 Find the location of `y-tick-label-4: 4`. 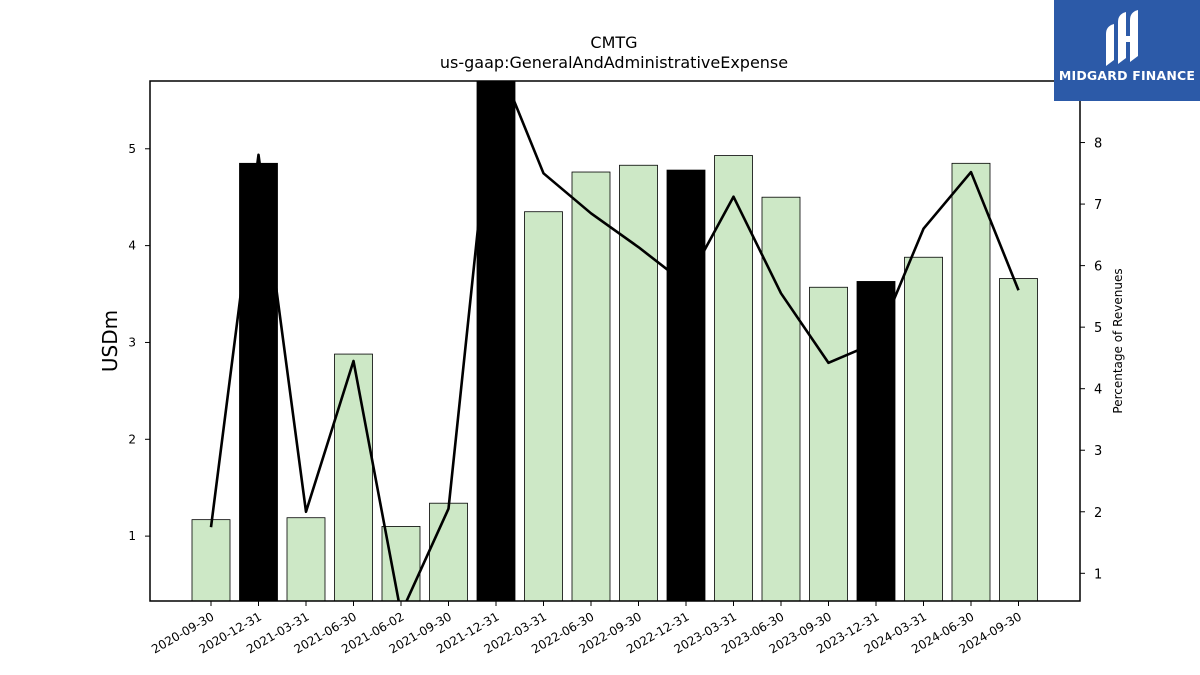

y-tick-label-4: 4 is located at coordinates (132, 246).